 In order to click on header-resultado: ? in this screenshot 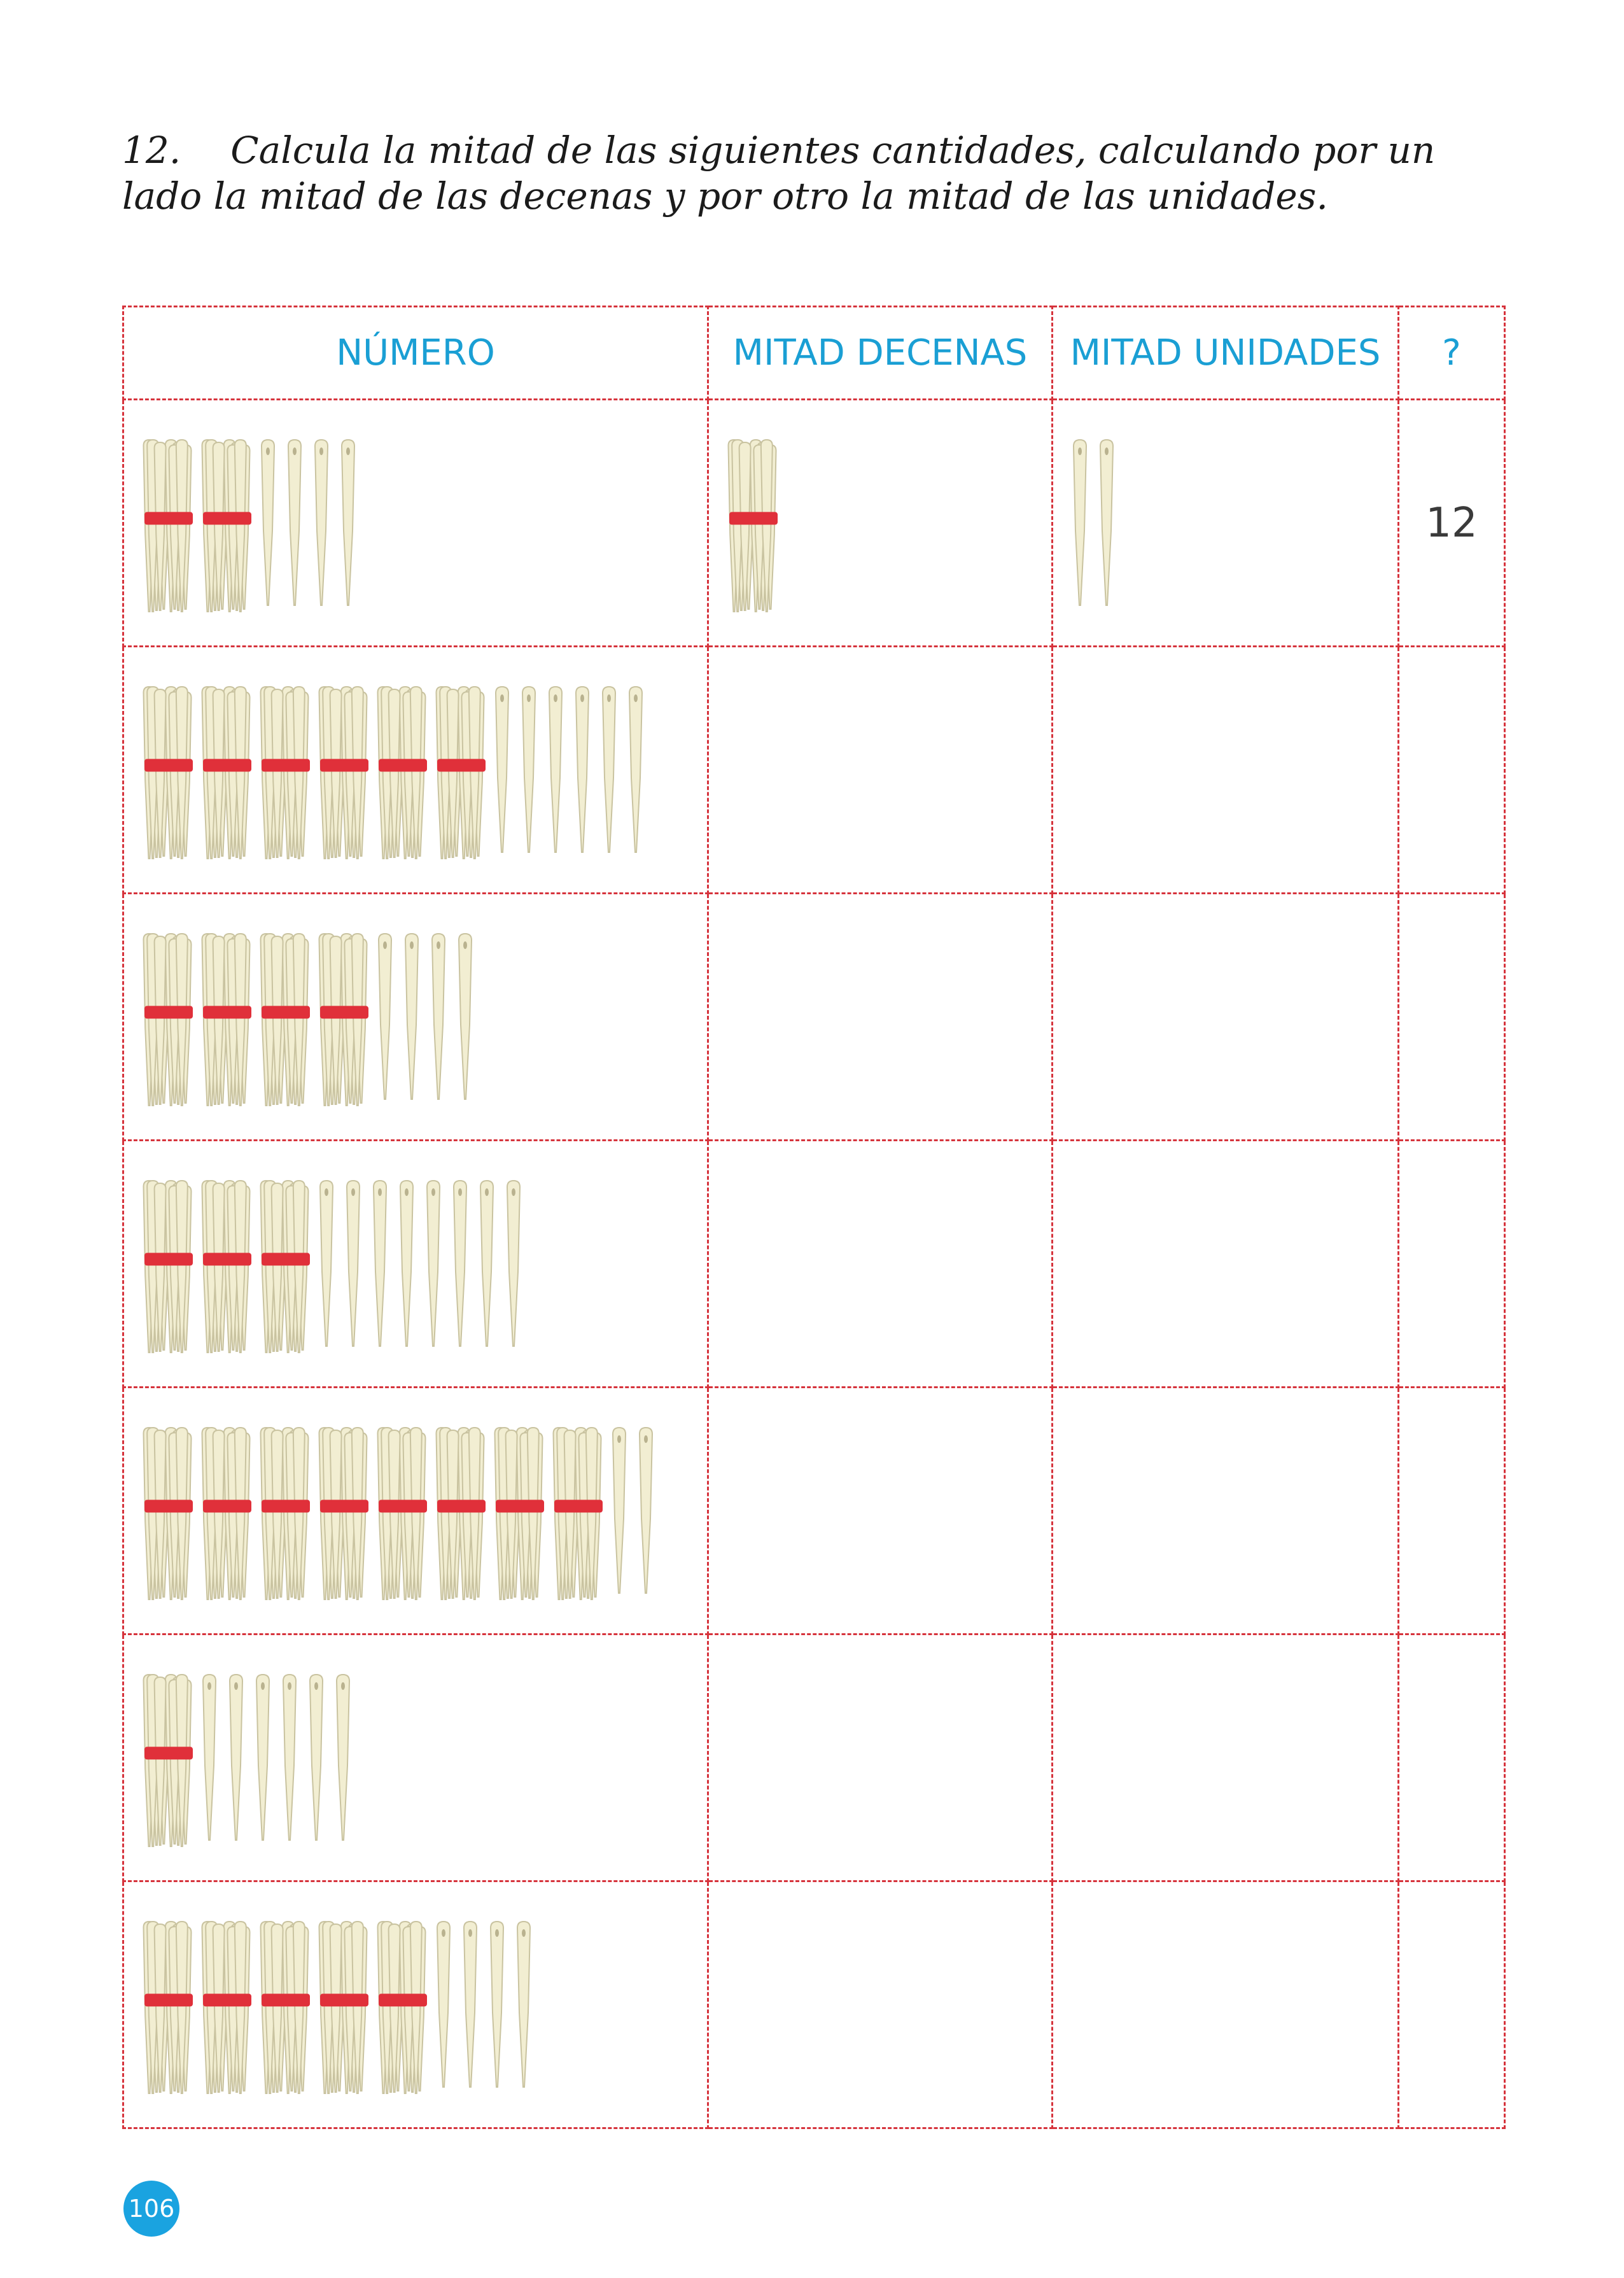, I will do `click(1451, 353)`.